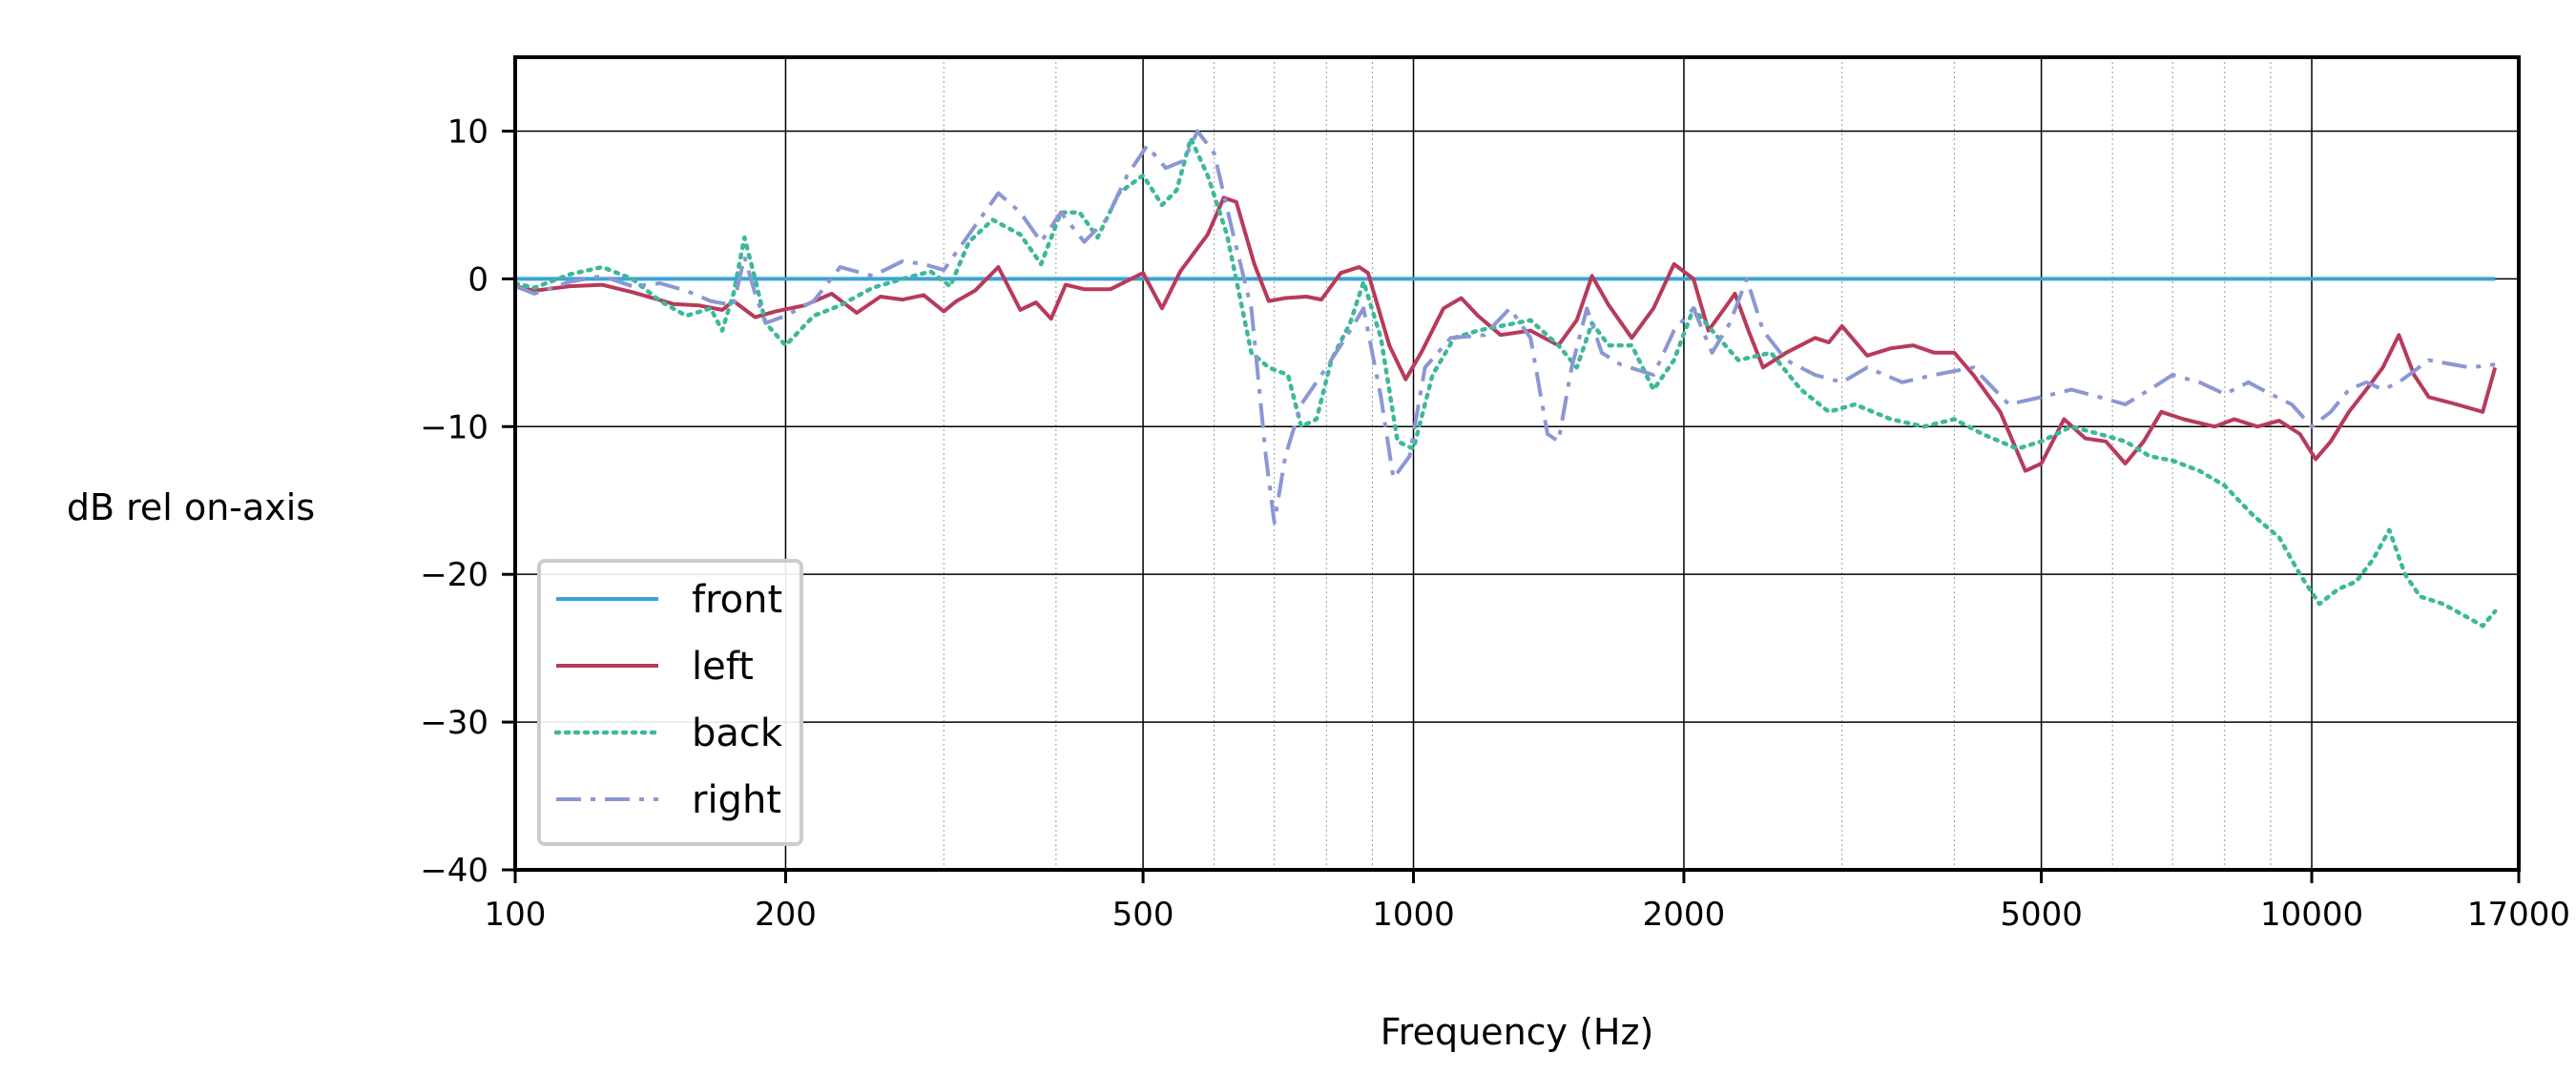 The width and height of the screenshot is (2576, 1073). I want to click on x-tick-label: 1000, so click(1413, 915).